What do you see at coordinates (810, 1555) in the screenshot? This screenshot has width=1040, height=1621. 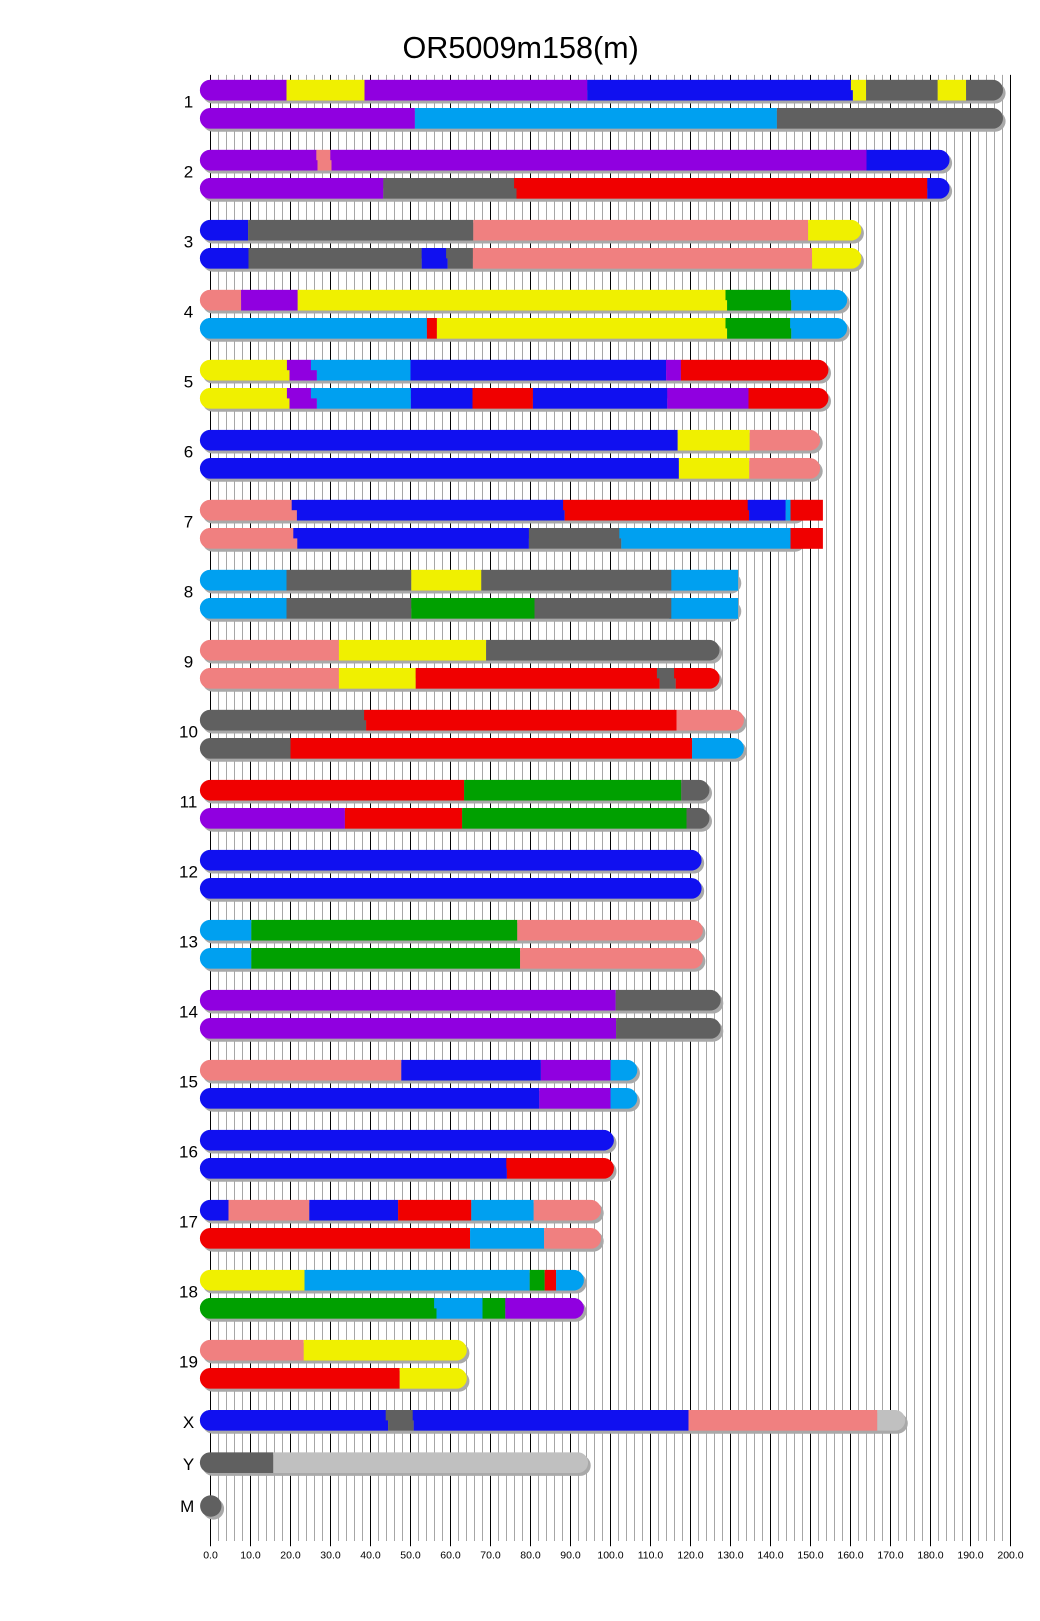 I see `svg-text: 150.0` at bounding box center [810, 1555].